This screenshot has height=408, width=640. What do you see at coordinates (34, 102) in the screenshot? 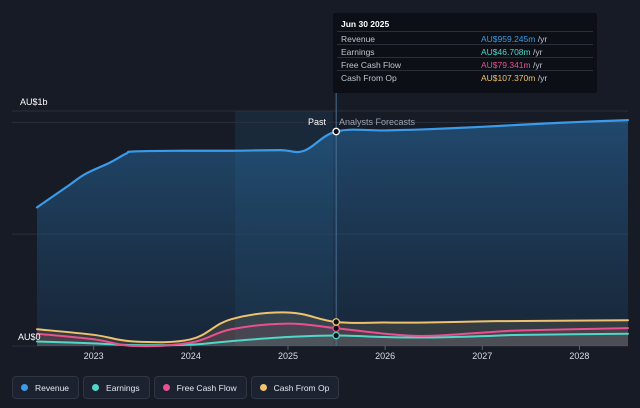
I see `y-axis-top-label: AU$1b` at bounding box center [34, 102].